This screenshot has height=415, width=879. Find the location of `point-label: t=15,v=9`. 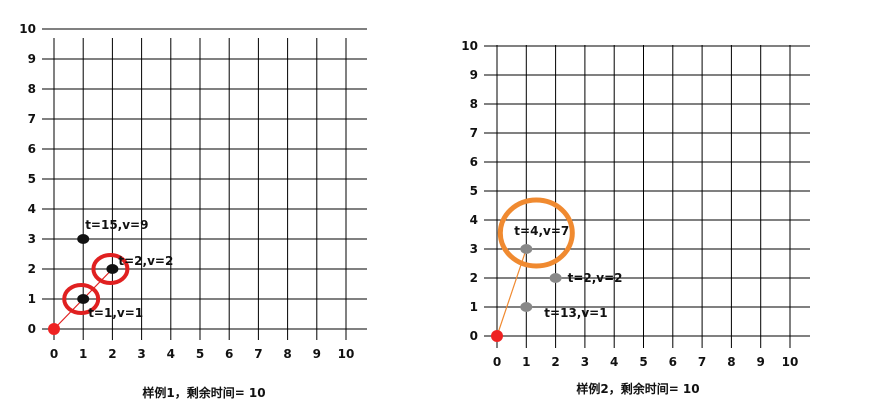

point-label: t=15,v=9 is located at coordinates (116, 225).